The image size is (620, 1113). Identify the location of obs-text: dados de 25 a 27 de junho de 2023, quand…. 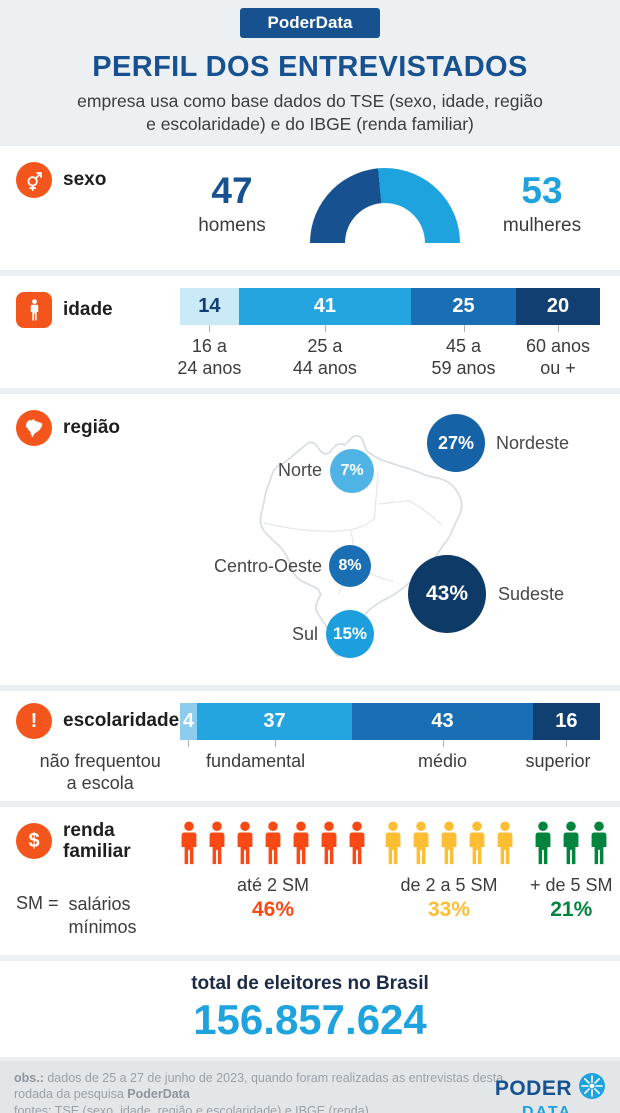
(259, 1086).